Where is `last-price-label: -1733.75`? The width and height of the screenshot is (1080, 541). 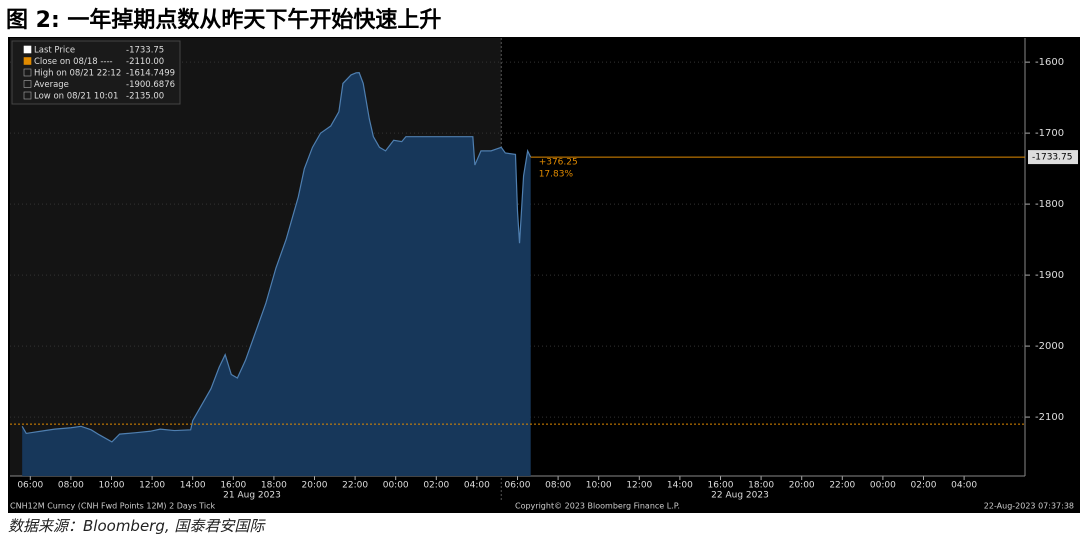 last-price-label: -1733.75 is located at coordinates (1052, 158).